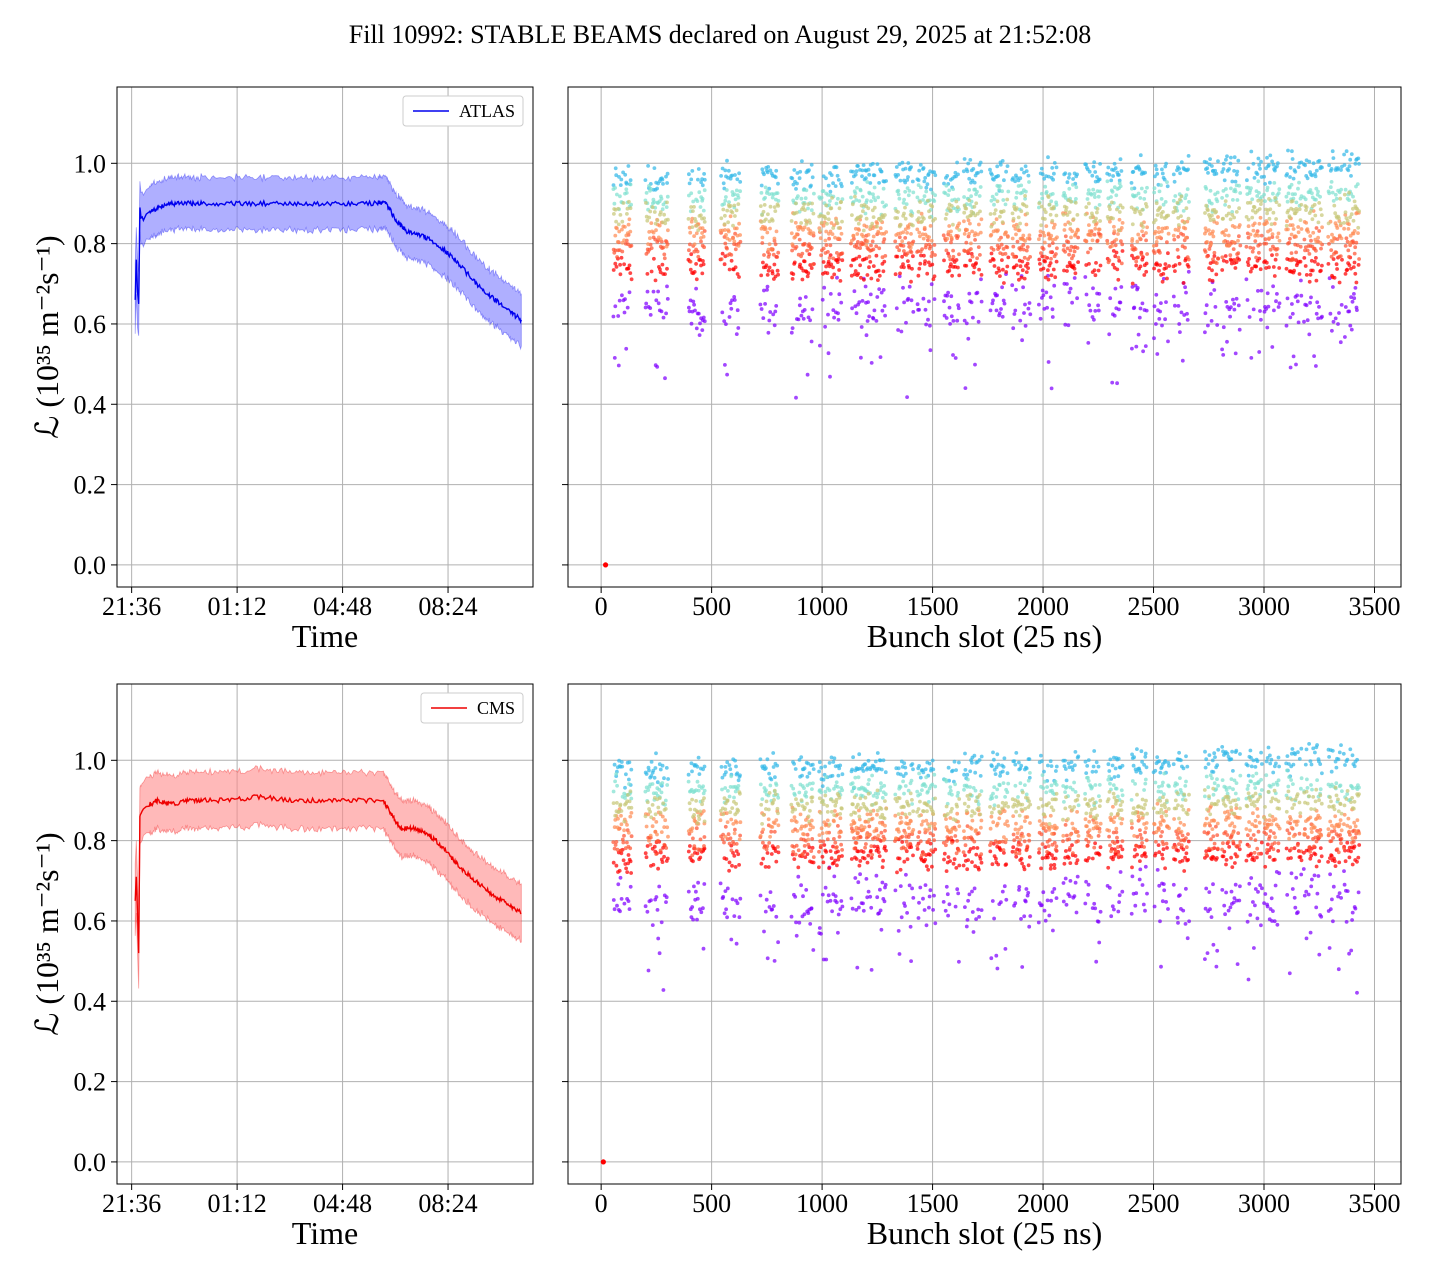 The image size is (1440, 1280). What do you see at coordinates (328, 876) in the screenshot?
I see `cms-time-uncertainty-band` at bounding box center [328, 876].